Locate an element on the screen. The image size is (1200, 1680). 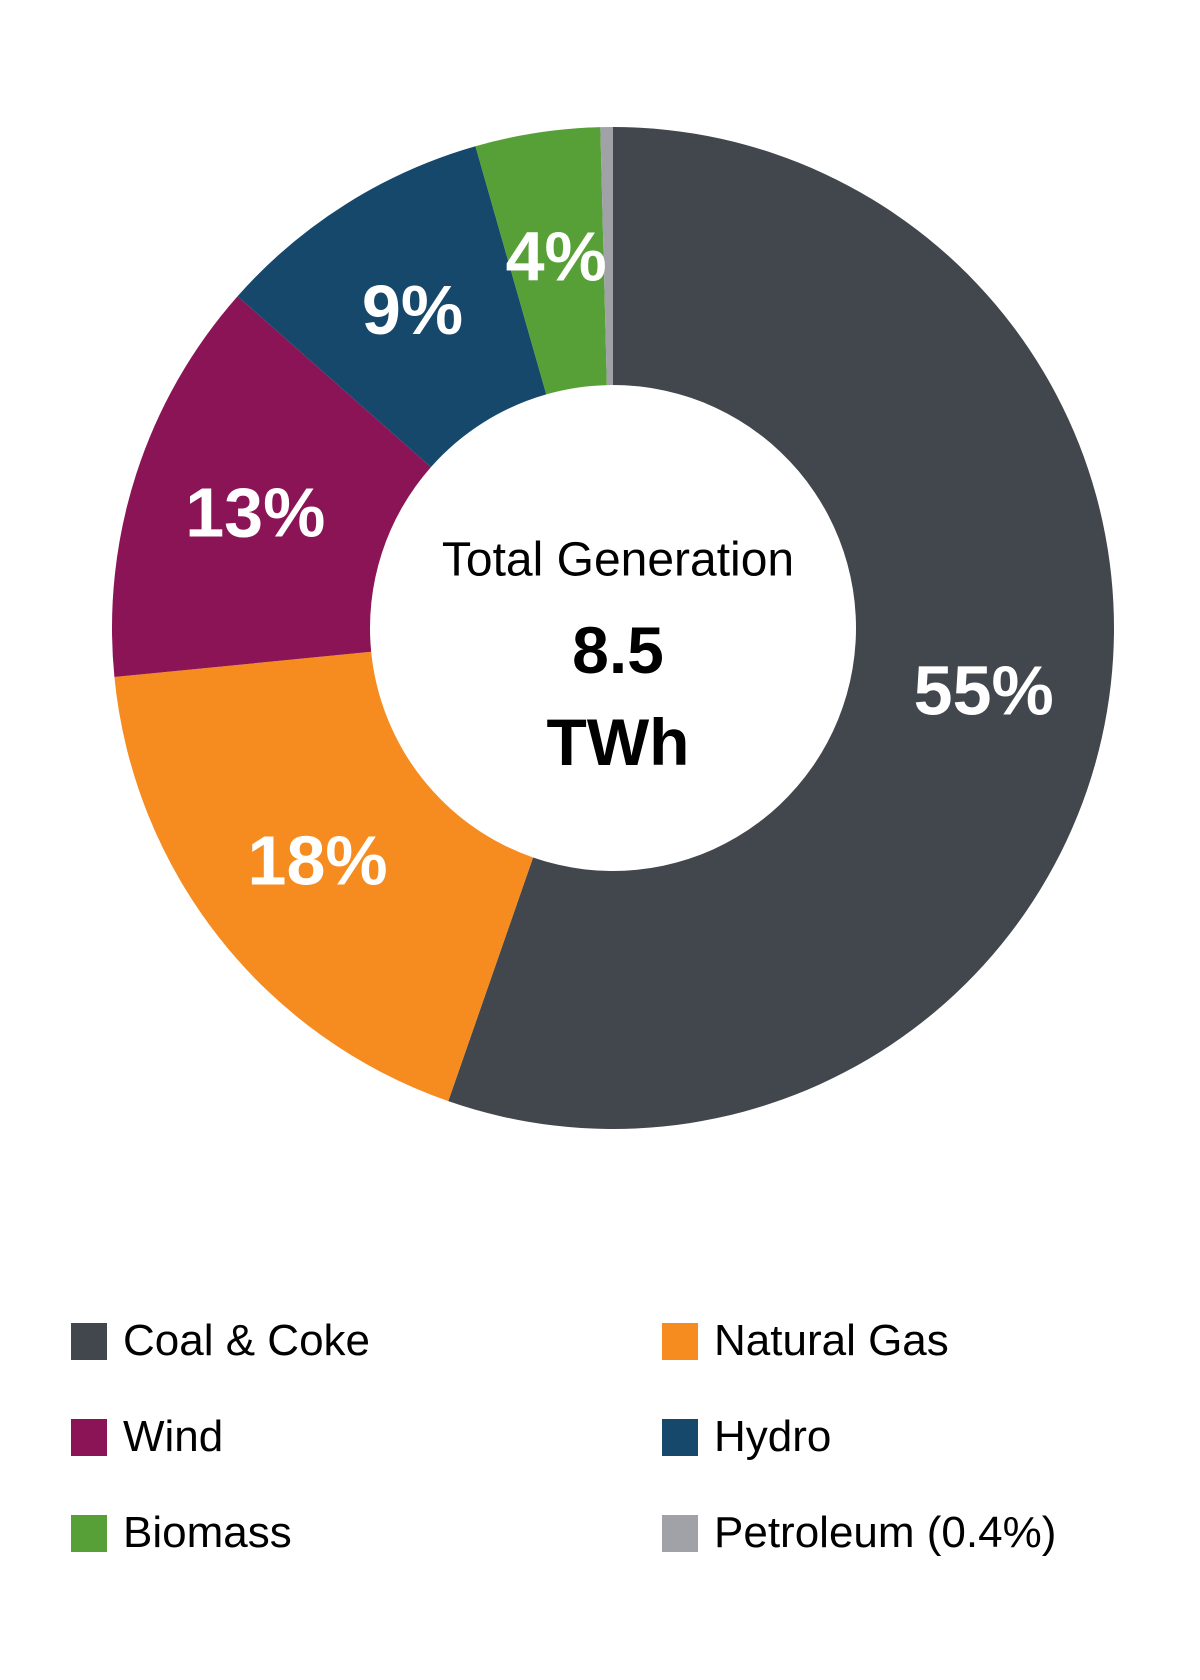
pie-slice-wind is located at coordinates (271, 487).